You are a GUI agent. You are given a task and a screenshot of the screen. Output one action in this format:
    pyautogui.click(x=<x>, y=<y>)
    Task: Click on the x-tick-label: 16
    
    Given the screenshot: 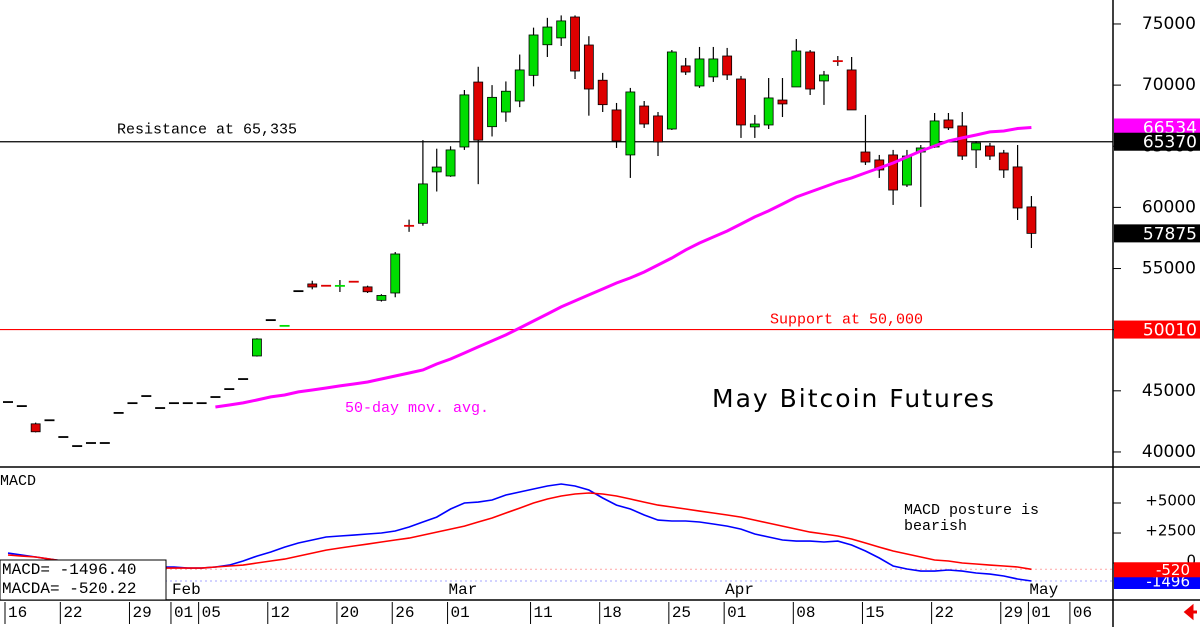 What is the action you would take?
    pyautogui.click(x=17, y=613)
    